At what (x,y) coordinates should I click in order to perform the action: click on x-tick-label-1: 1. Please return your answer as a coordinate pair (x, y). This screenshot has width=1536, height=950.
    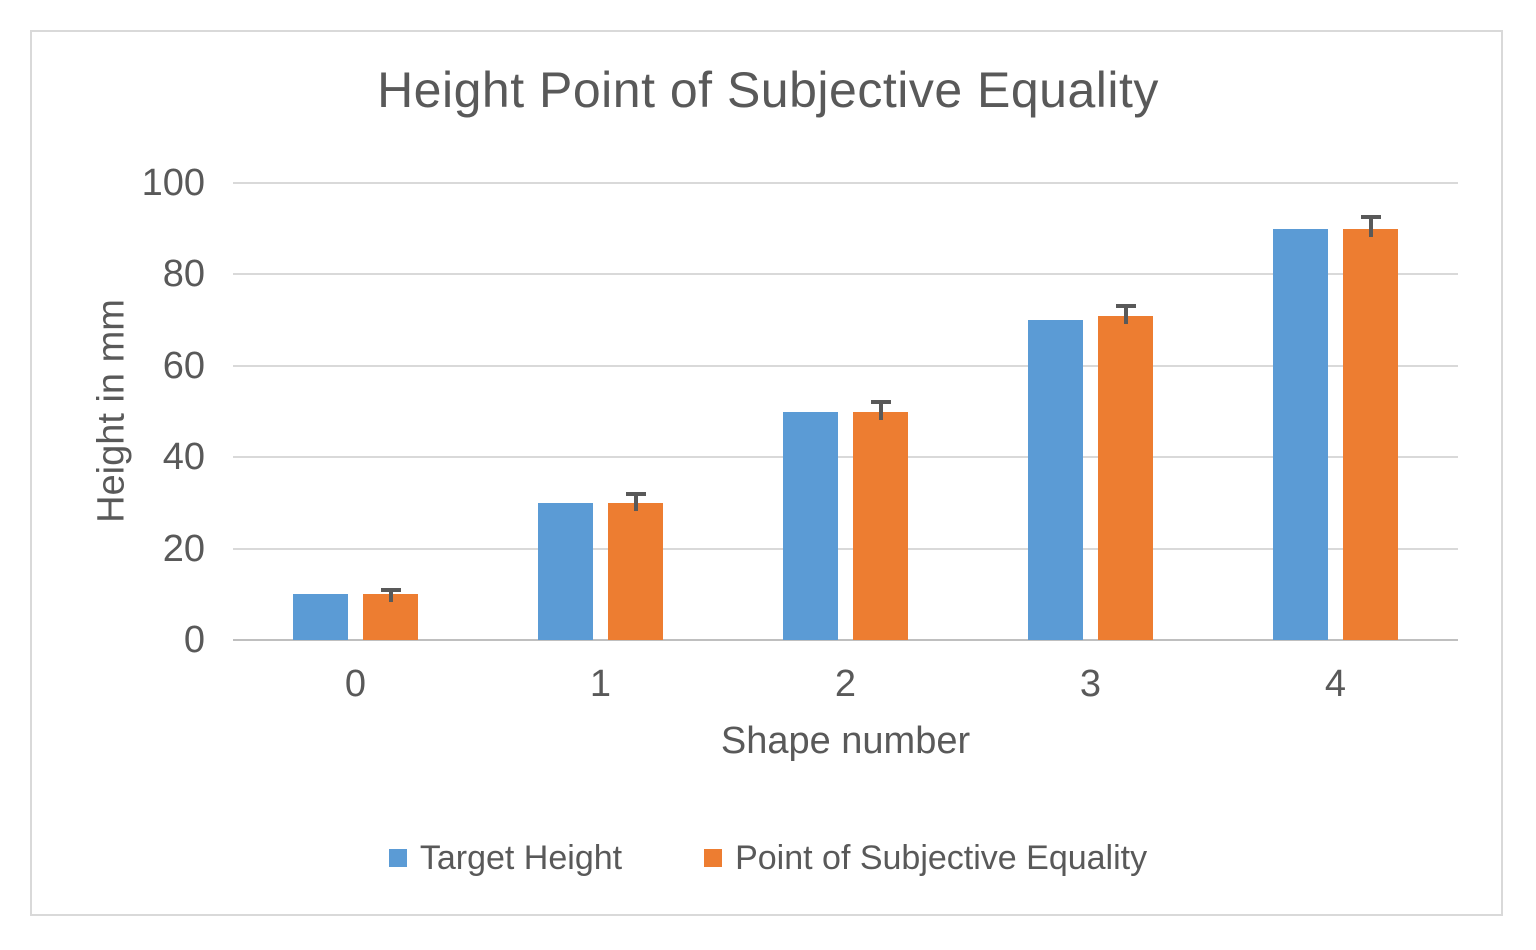
    Looking at the image, I should click on (600, 684).